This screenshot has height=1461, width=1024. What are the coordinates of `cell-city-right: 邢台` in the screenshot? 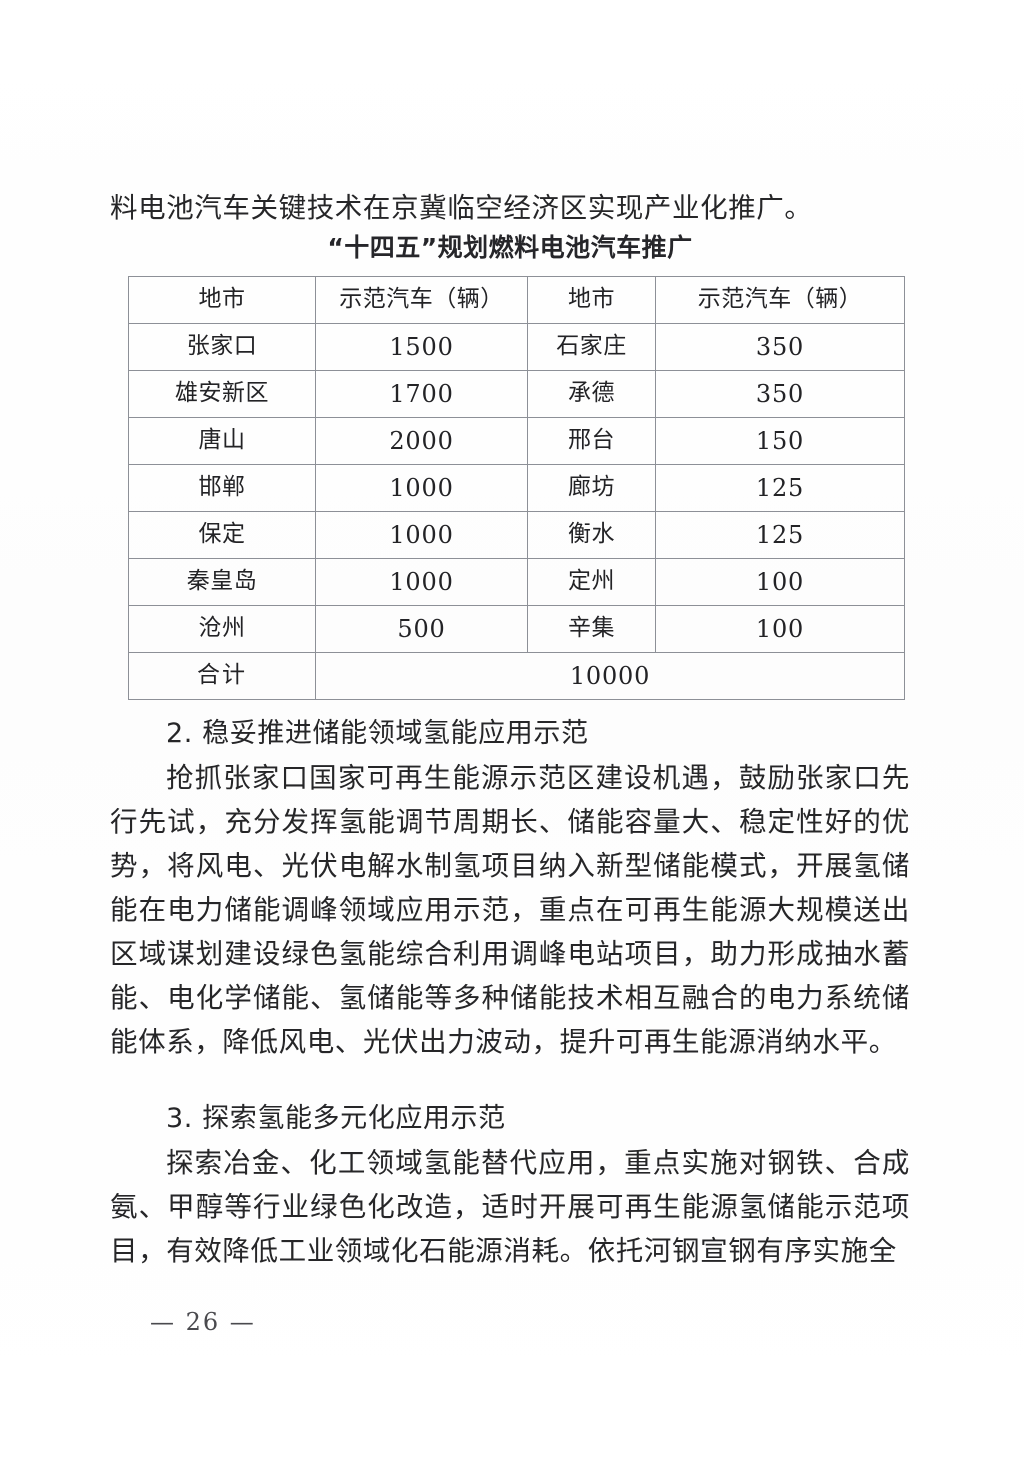 It's located at (591, 441).